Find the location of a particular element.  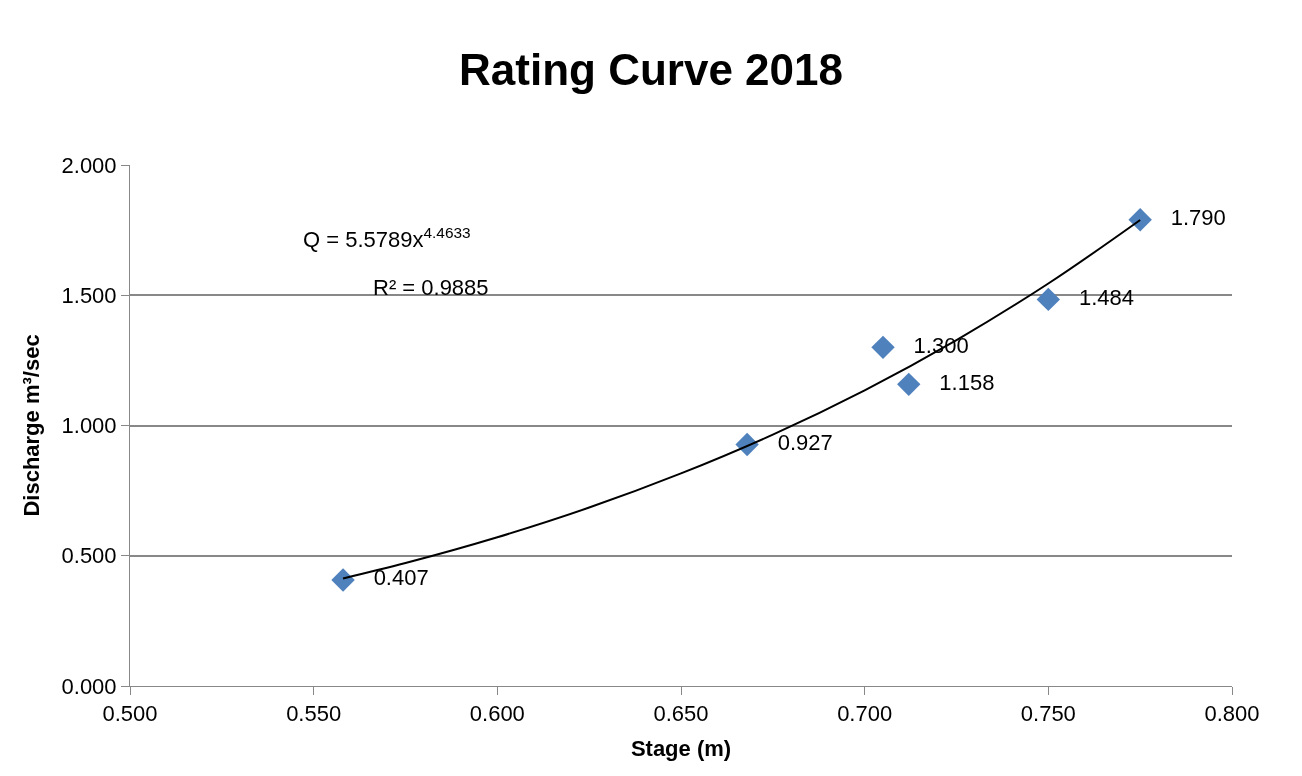

x-tick-label: 0.500 is located at coordinates (130, 714).